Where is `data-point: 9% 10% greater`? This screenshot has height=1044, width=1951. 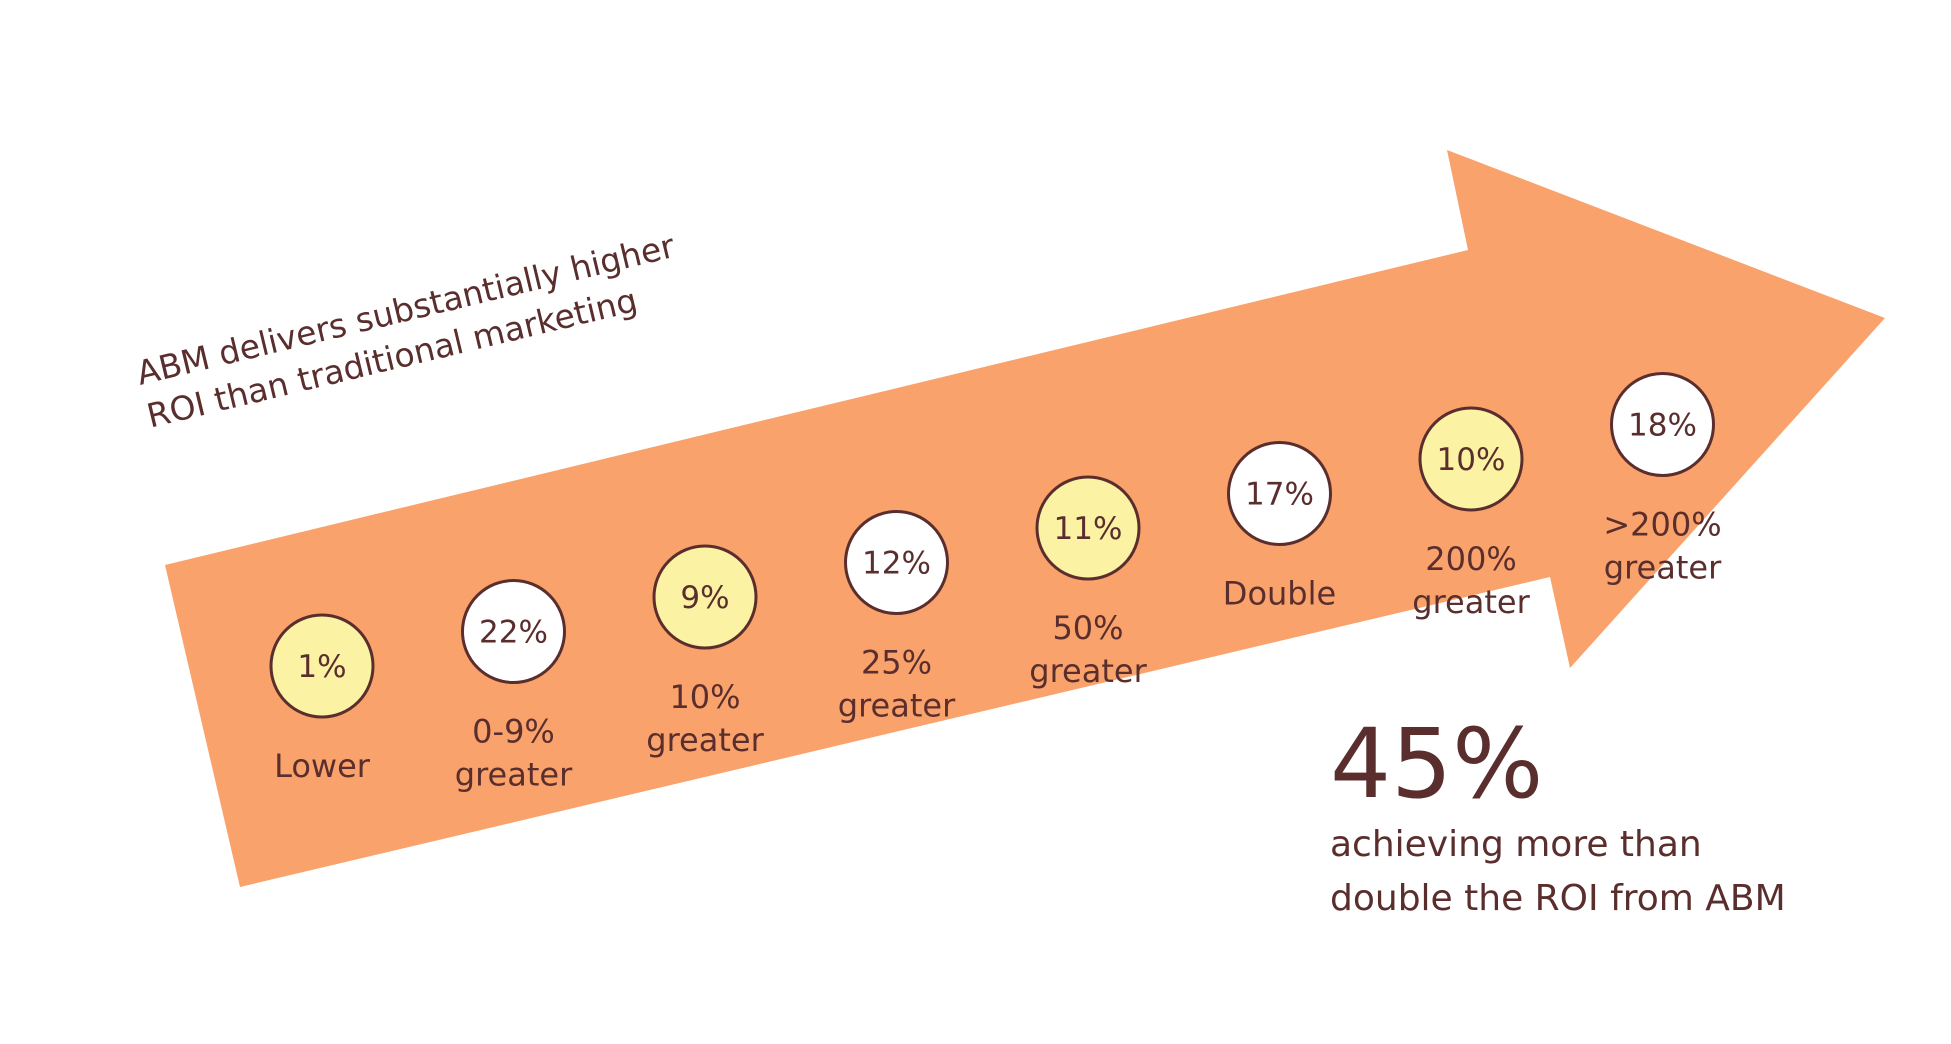 data-point: 9% 10% greater is located at coordinates (705, 651).